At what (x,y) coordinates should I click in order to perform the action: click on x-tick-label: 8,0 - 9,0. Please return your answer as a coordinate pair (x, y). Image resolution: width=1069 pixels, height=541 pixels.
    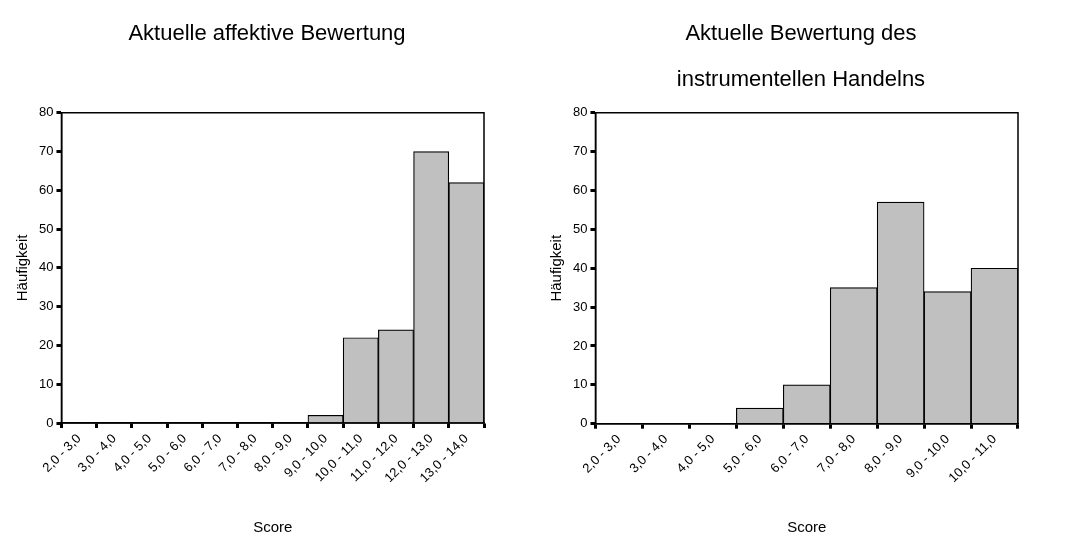
    Looking at the image, I should click on (883, 453).